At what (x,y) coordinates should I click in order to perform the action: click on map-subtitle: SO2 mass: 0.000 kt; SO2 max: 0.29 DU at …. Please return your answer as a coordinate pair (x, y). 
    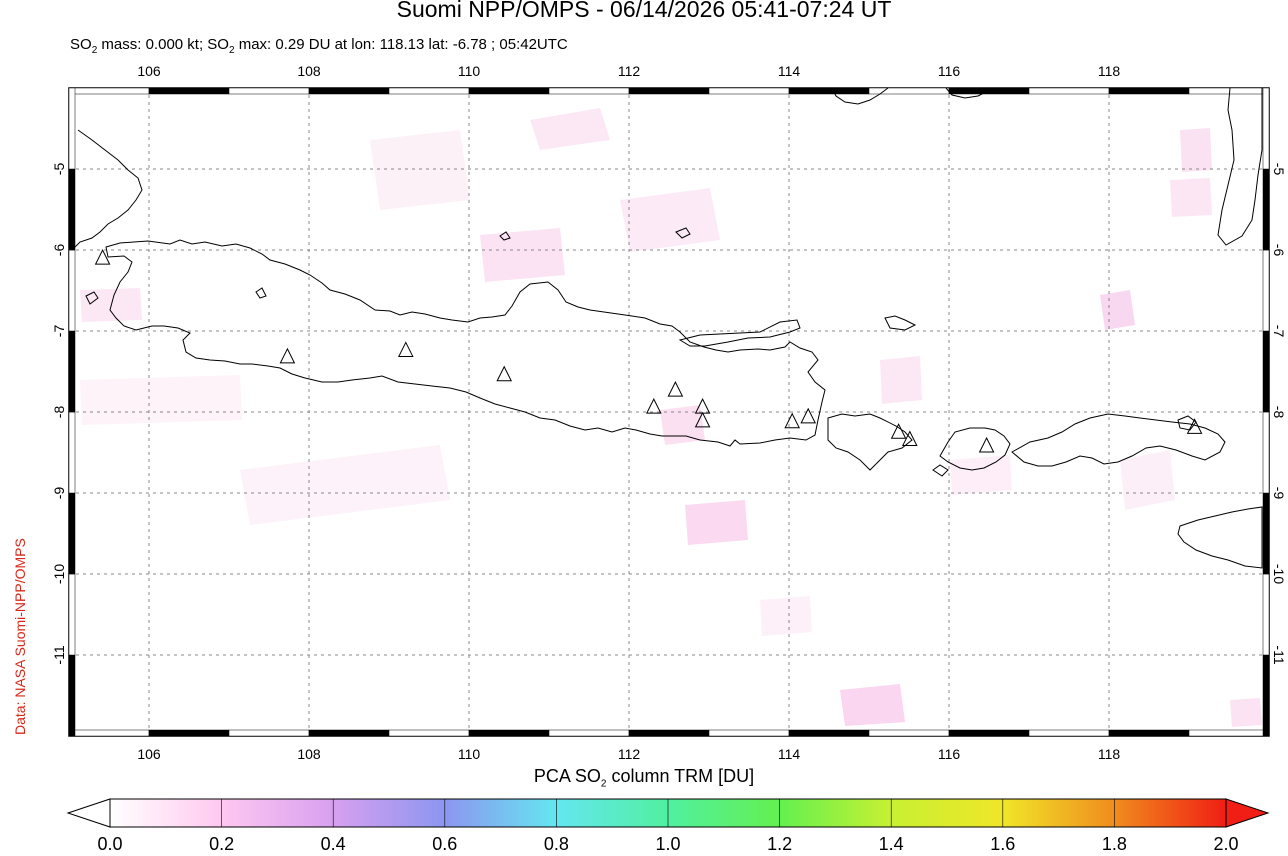
    Looking at the image, I should click on (319, 46).